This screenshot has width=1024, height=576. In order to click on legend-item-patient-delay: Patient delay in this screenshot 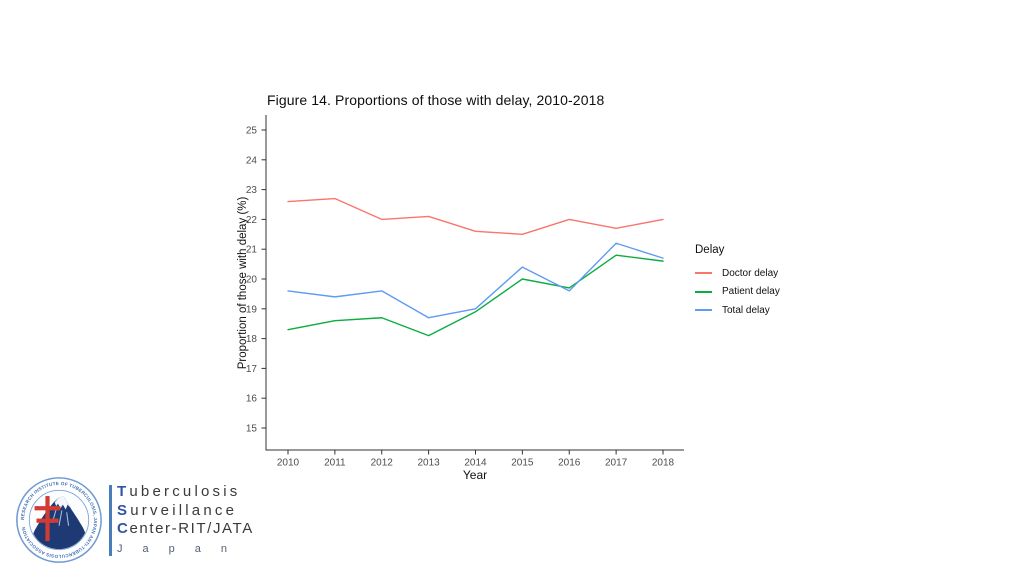, I will do `click(737, 292)`.